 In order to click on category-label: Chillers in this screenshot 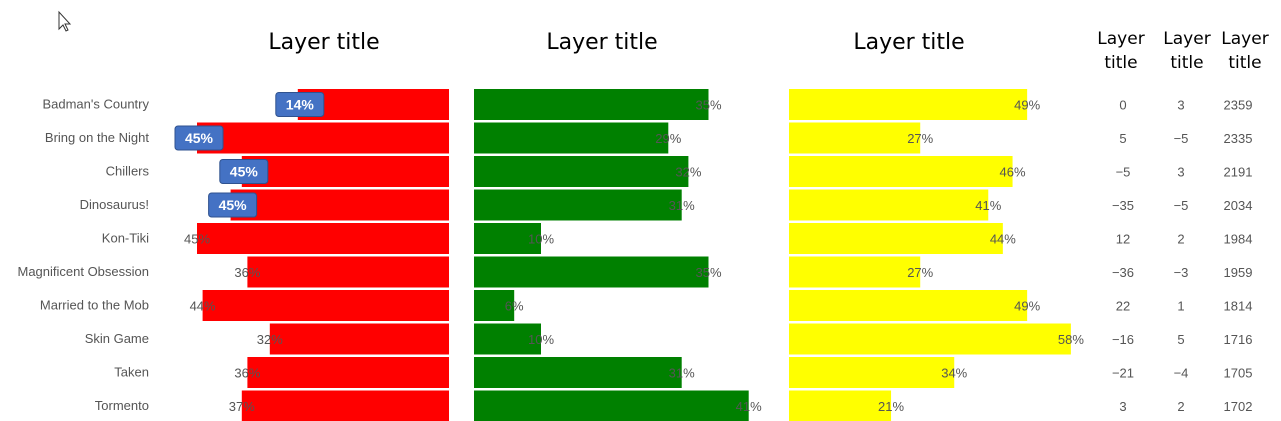, I will do `click(128, 171)`.